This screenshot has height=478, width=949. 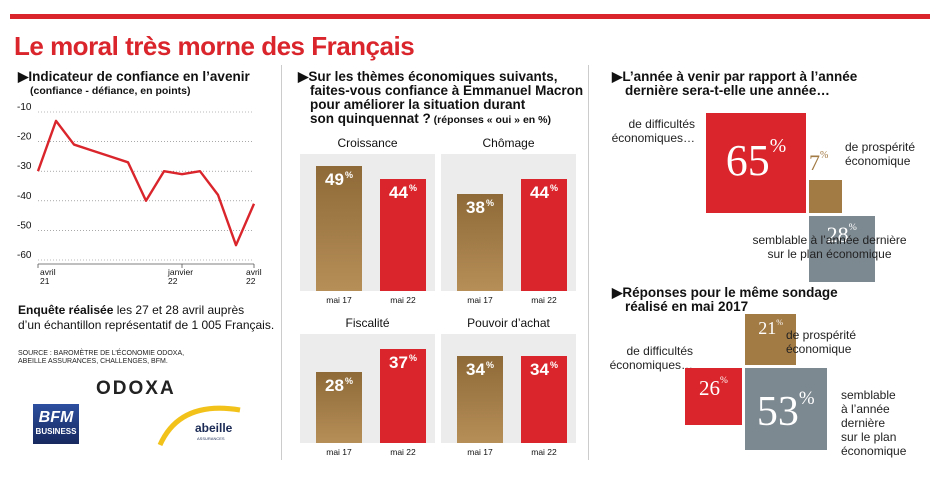 I want to click on p2-prosperity-label: de prospérité économique, so click(x=821, y=342).